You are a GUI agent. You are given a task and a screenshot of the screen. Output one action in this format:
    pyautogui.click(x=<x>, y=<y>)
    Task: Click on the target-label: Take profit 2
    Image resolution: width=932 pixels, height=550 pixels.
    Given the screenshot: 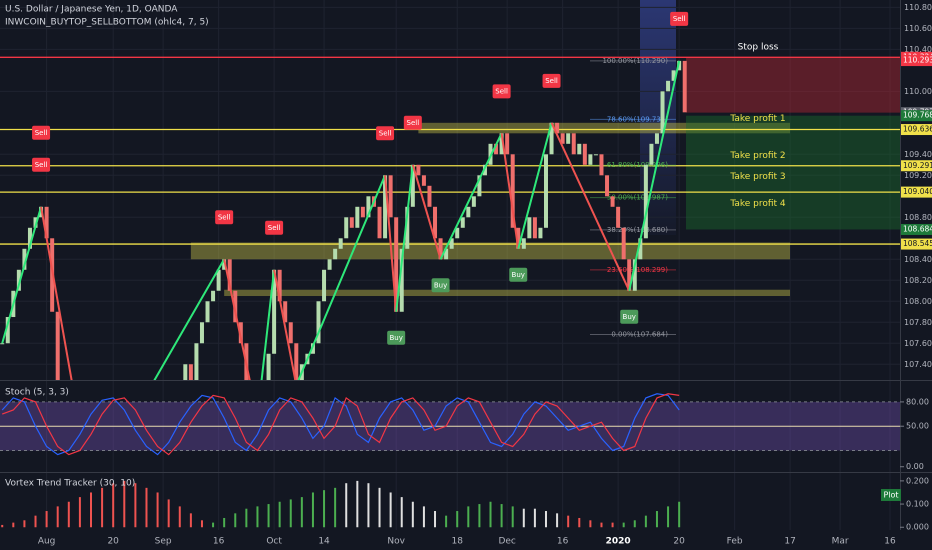 What is the action you would take?
    pyautogui.click(x=757, y=156)
    